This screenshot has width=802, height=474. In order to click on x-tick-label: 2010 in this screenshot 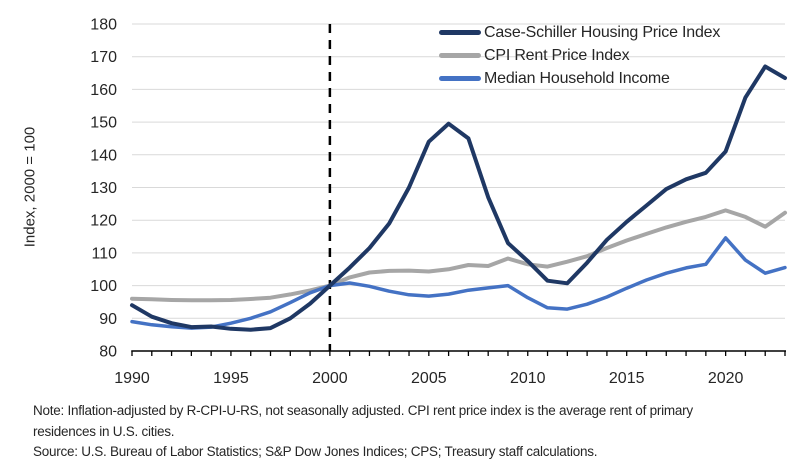, I will do `click(528, 378)`.